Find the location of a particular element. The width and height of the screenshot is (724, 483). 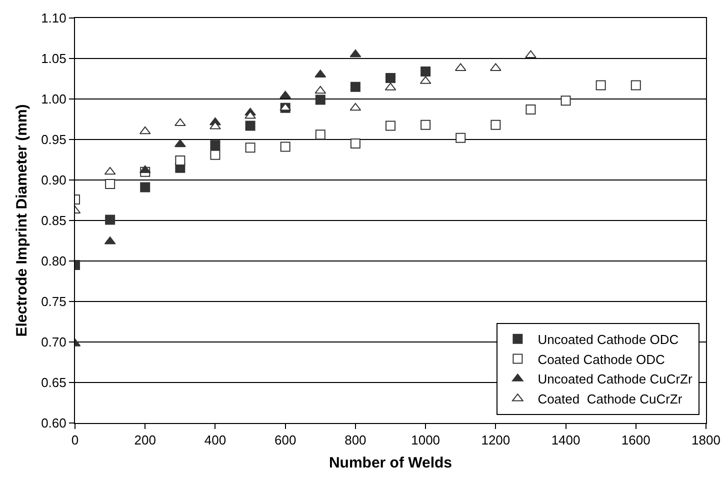

y-axis-title: Electrode Imprint Diameter (mm) is located at coordinates (21, 220).